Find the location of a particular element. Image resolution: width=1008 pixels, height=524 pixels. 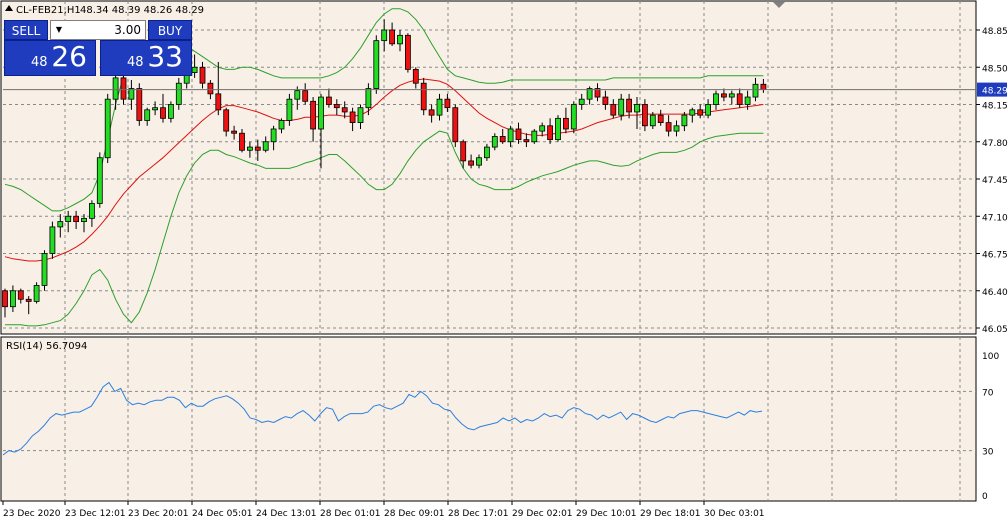

price-tick-label: 47.45 is located at coordinates (995, 181).